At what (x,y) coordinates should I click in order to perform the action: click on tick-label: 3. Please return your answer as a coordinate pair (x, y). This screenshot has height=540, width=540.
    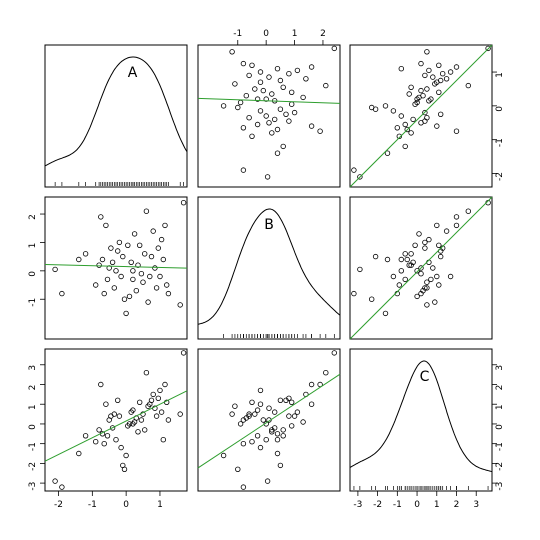
    Looking at the image, I should click on (476, 505).